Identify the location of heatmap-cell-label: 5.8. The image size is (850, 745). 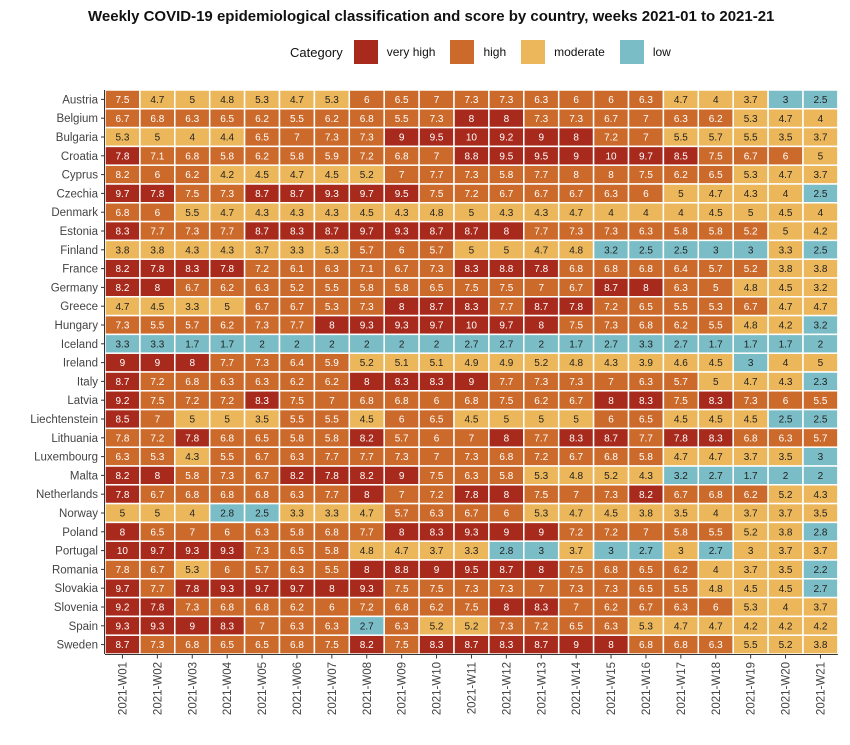
(402, 288).